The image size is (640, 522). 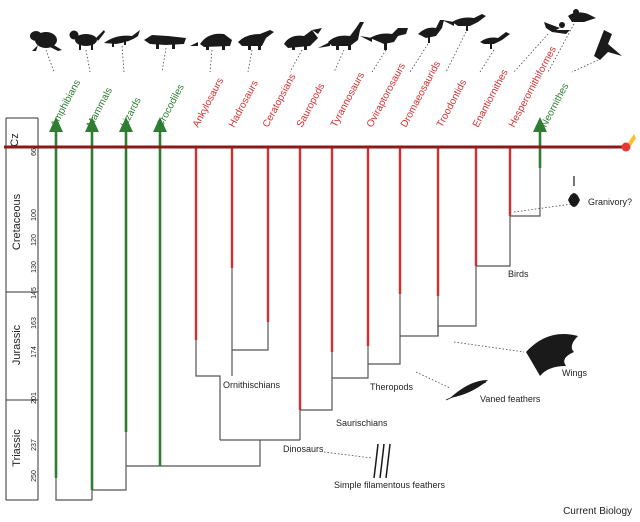 I want to click on node-label-ornithischians: Ornithischians, so click(x=252, y=385).